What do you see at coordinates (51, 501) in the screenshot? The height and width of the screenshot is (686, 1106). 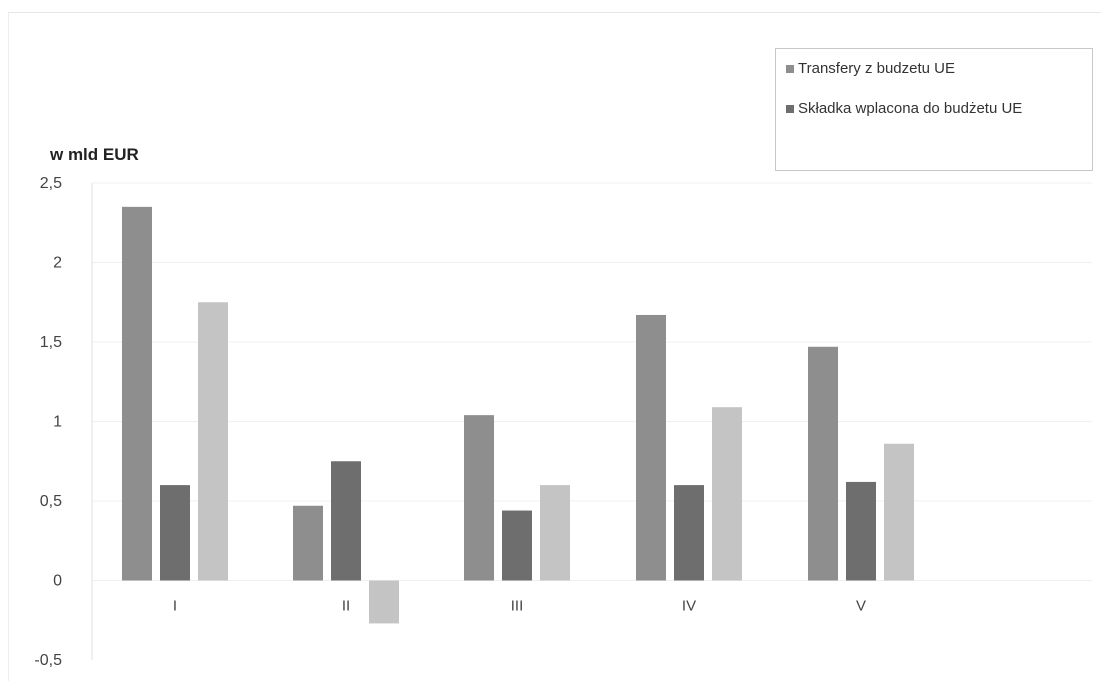 I see `y-tick-label: 0,5` at bounding box center [51, 501].